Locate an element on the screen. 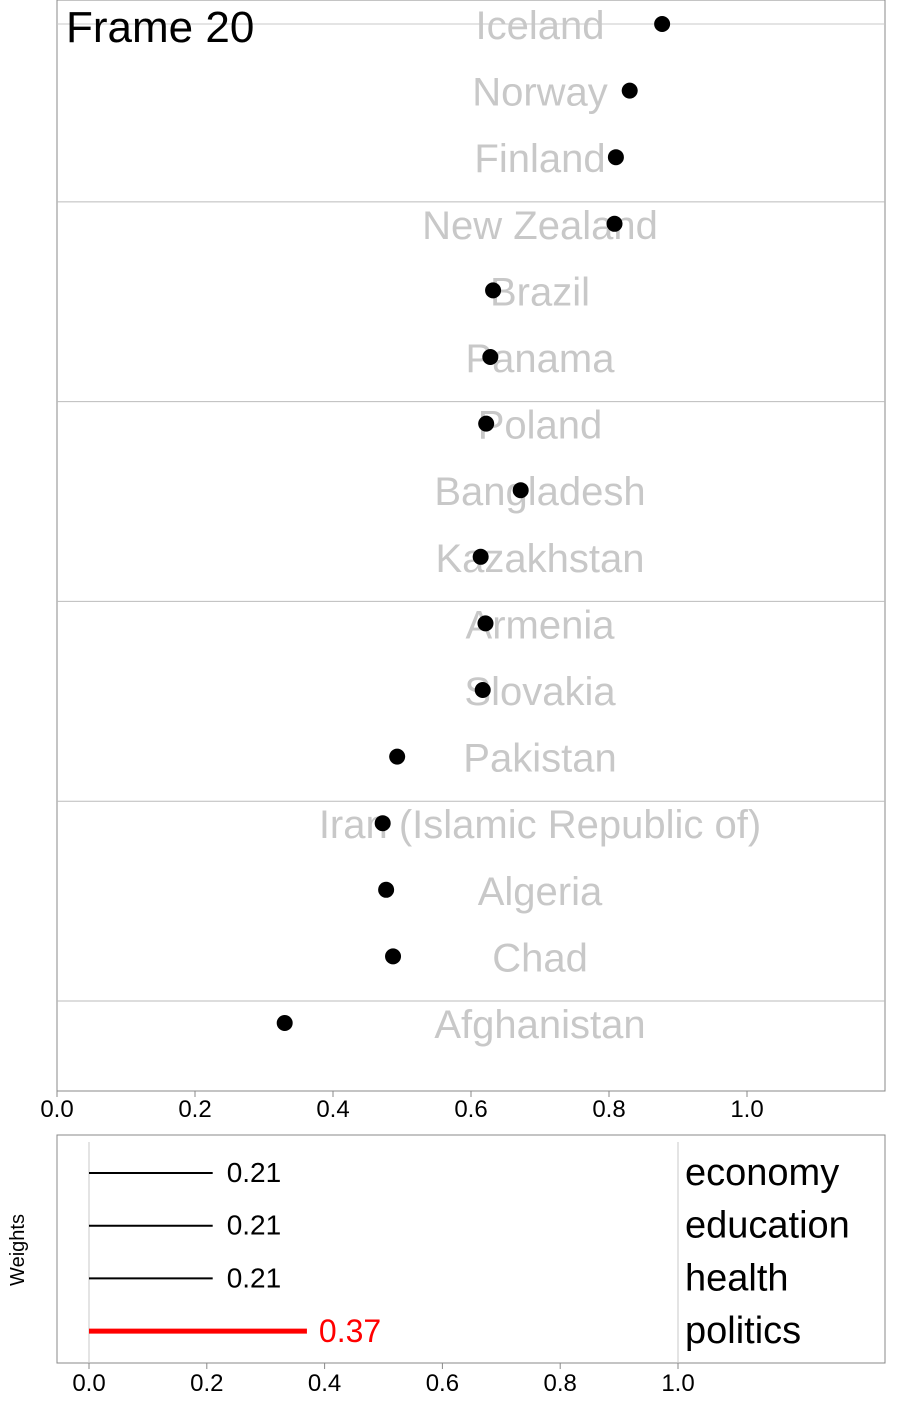 This screenshot has height=1405, width=900. weight-category-label: education is located at coordinates (767, 1226).